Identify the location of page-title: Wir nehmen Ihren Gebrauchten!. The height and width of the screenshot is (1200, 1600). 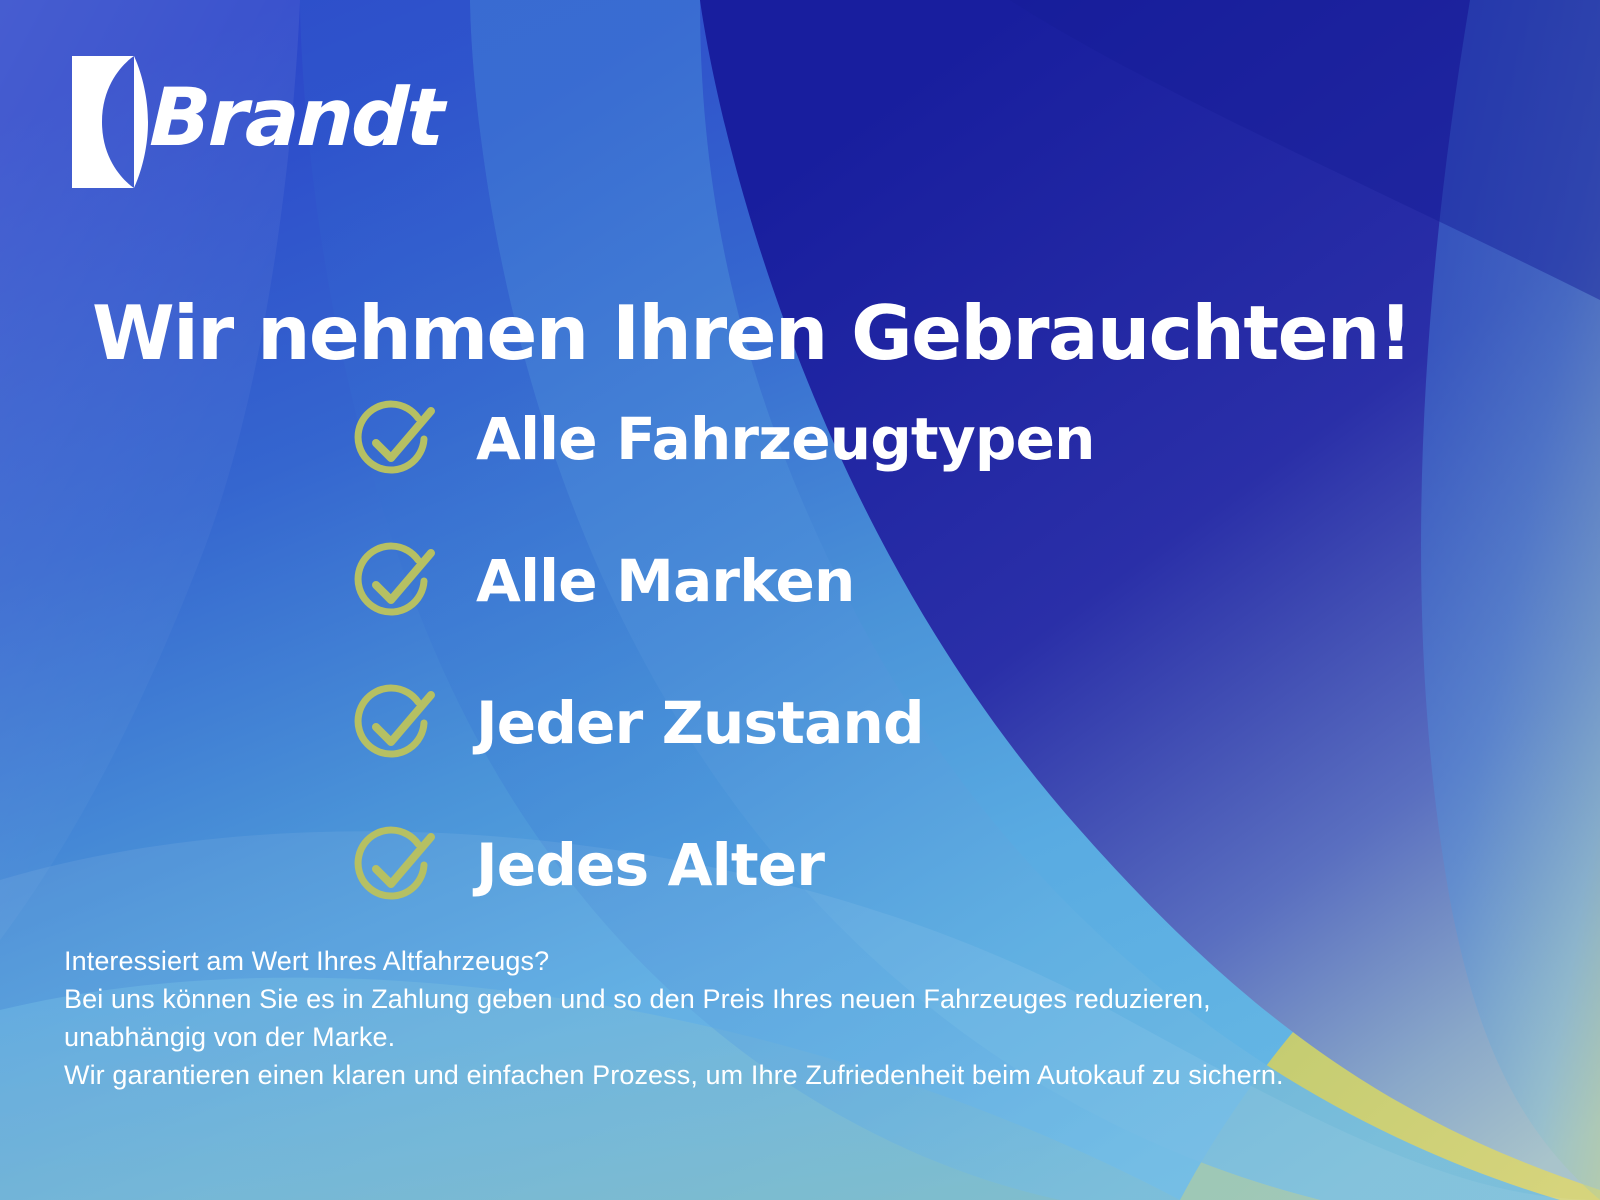
(752, 333).